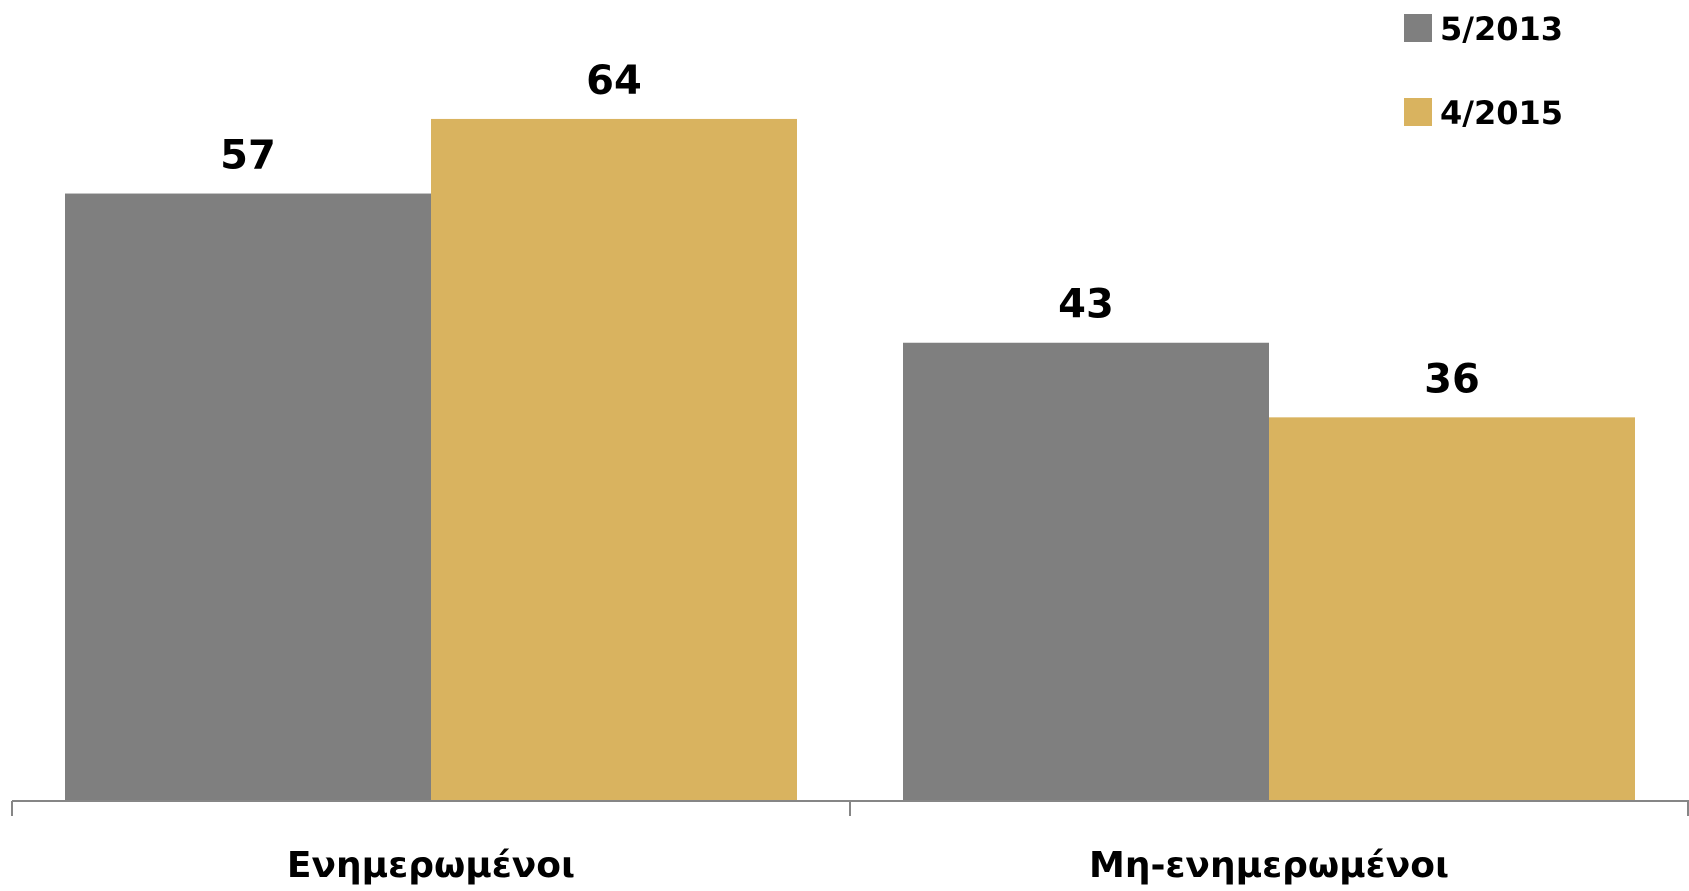  I want to click on value-label-1-0: 43, so click(1086, 305).